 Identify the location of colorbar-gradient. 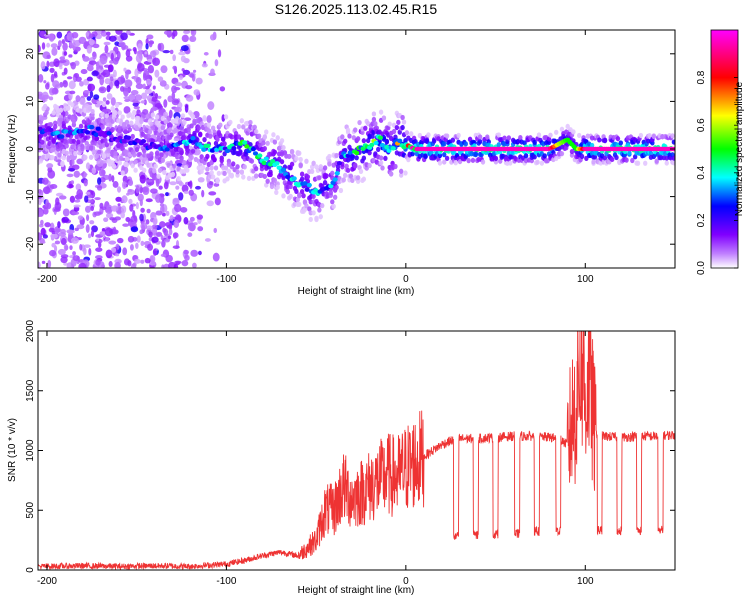
(724, 149).